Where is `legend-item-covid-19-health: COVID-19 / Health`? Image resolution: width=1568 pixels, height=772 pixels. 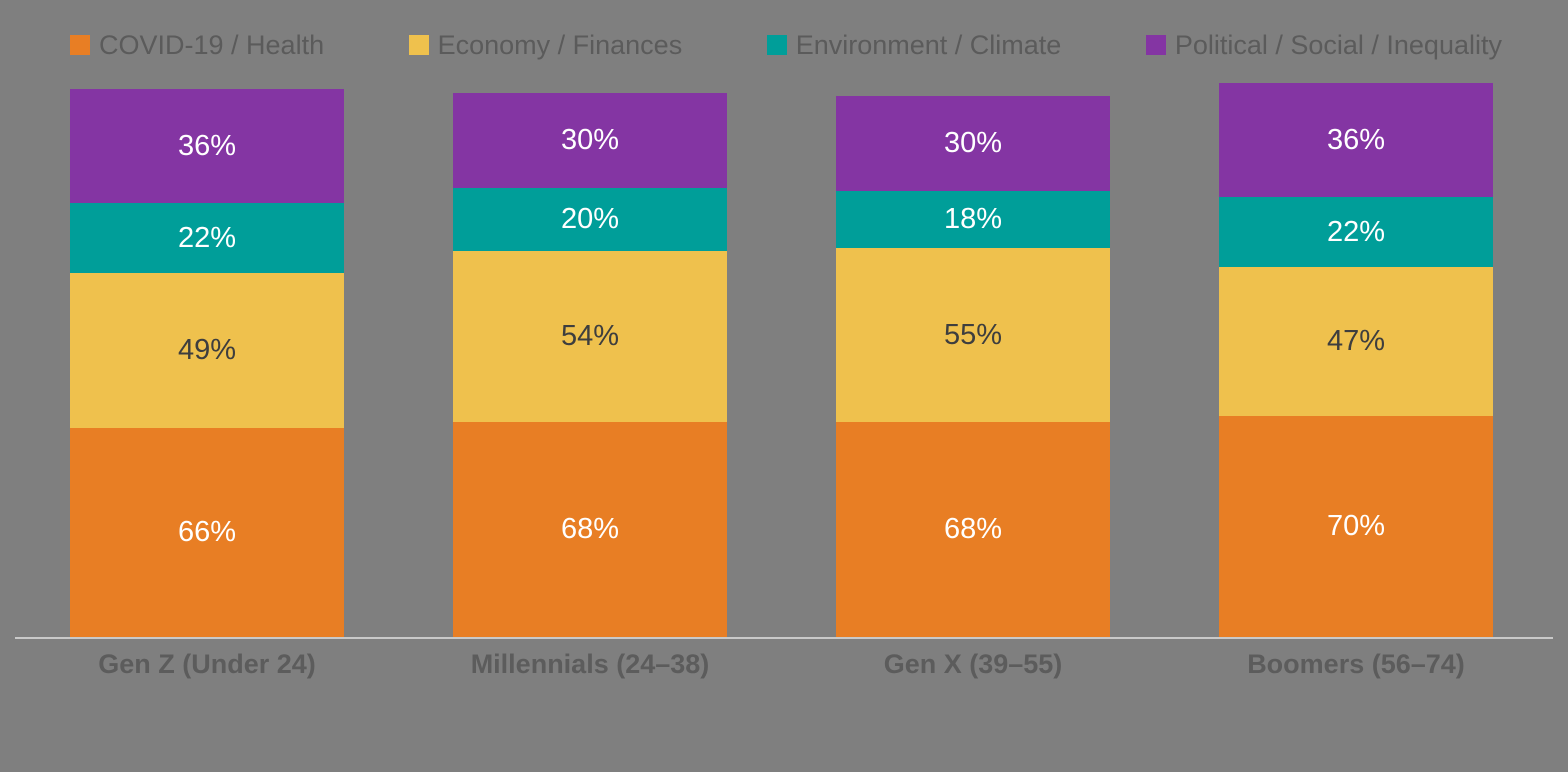 legend-item-covid-19-health: COVID-19 / Health is located at coordinates (197, 45).